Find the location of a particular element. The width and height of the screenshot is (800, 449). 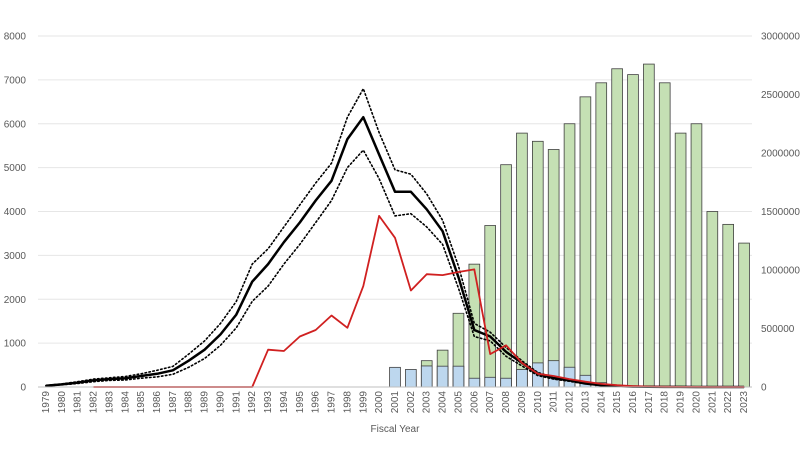

x-tick-label: 2006 is located at coordinates (474, 402).